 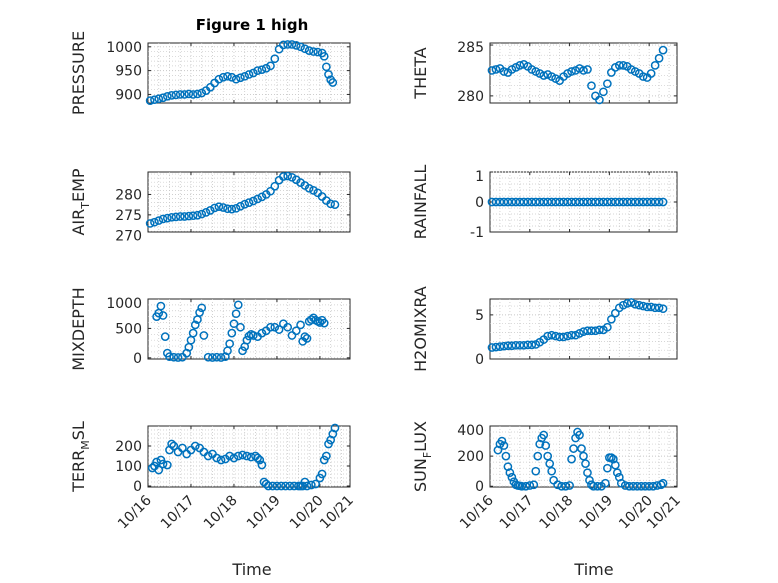 What do you see at coordinates (580, 459) in the screenshot?
I see `plot-sun_flux-points` at bounding box center [580, 459].